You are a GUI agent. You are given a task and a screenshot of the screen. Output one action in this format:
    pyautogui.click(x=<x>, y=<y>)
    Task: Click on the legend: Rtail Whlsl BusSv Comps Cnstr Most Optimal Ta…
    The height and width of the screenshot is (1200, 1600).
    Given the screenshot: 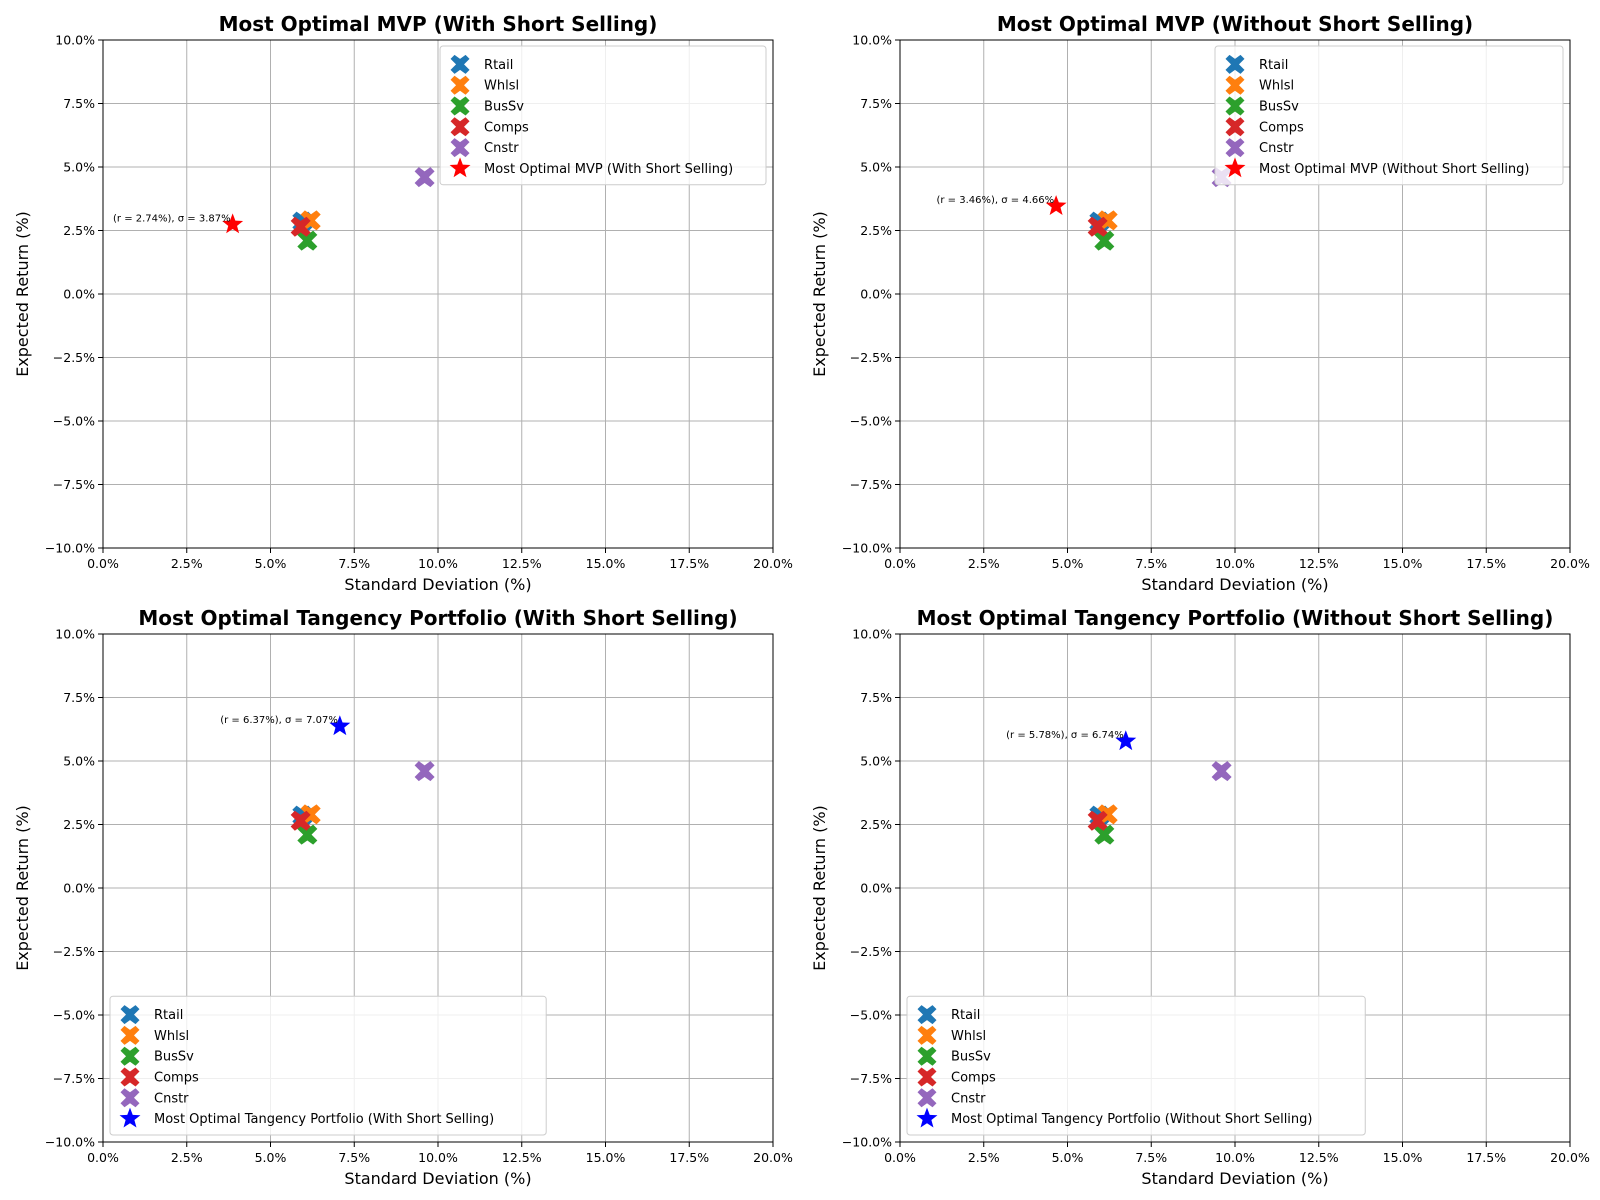 What is the action you would take?
    pyautogui.click(x=1136, y=1065)
    